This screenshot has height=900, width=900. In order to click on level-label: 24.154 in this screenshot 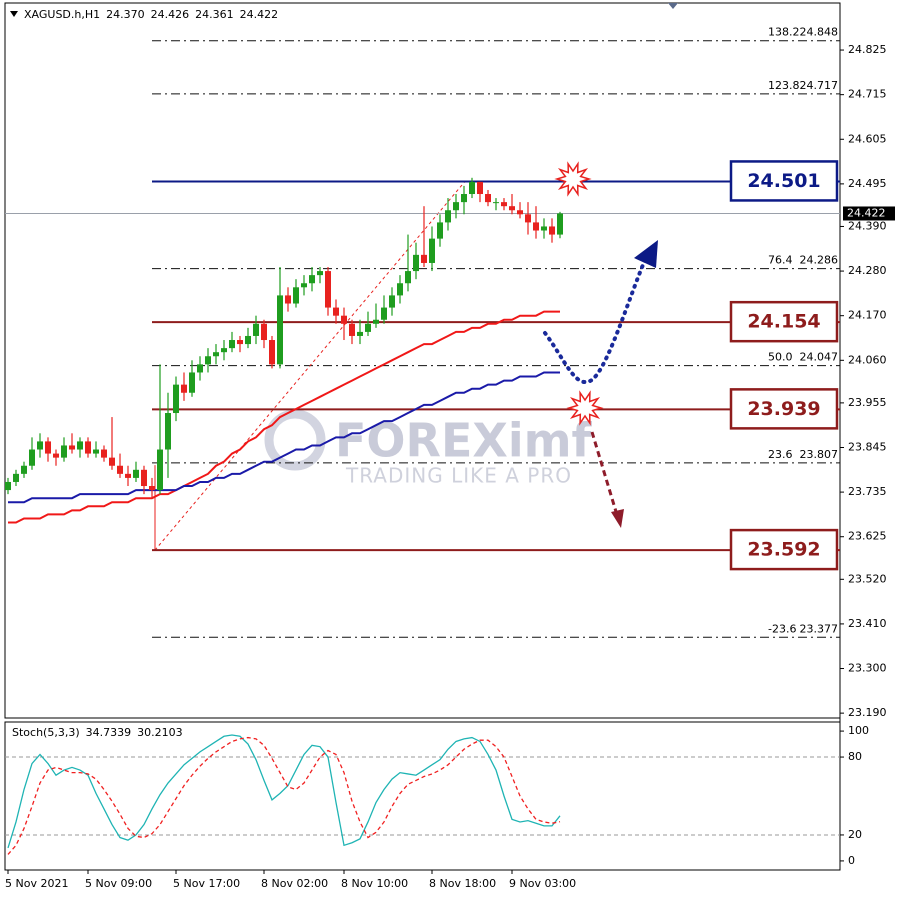, I will do `click(783, 322)`.